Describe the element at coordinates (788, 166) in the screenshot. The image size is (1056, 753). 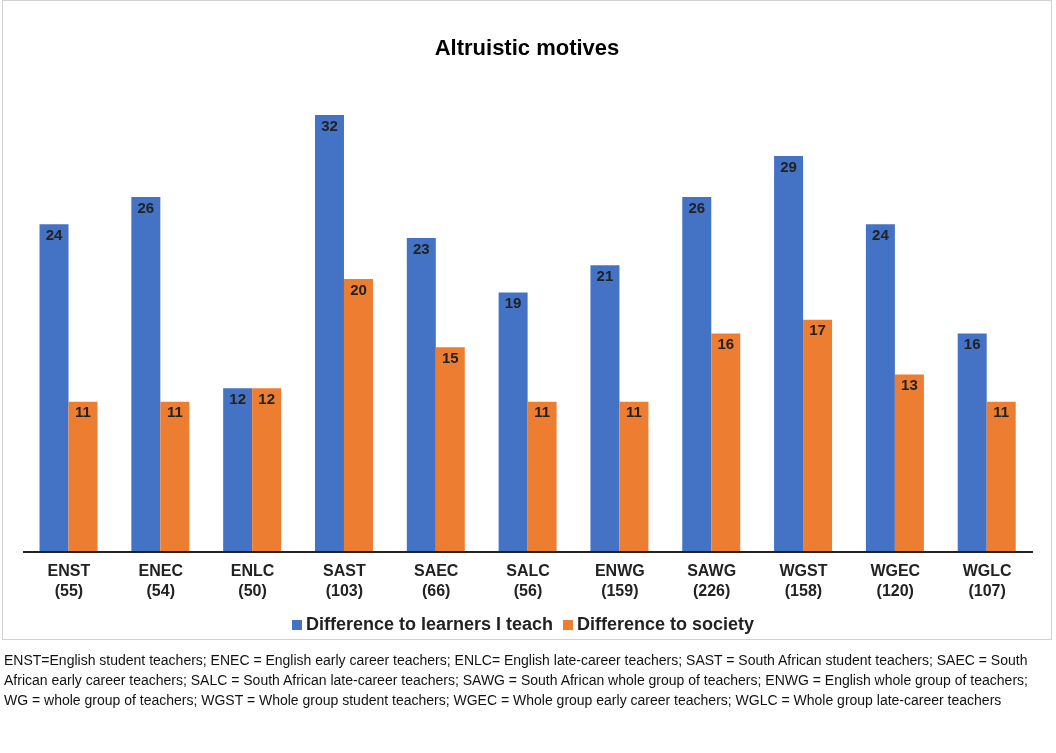
I see `data-label: 29` at that location.